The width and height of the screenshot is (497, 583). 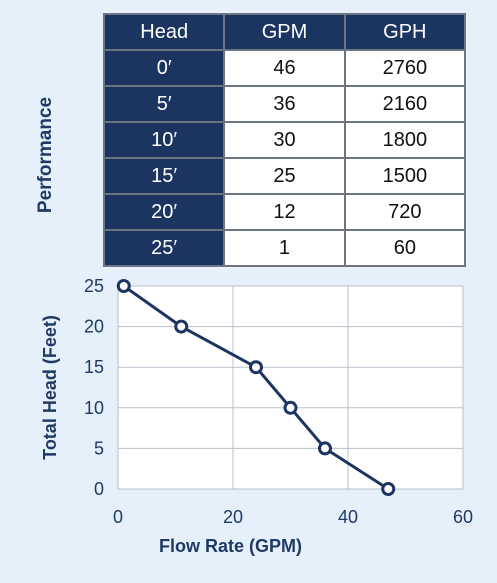 I want to click on table-header-row: Head GPM GPH, so click(x=284, y=32).